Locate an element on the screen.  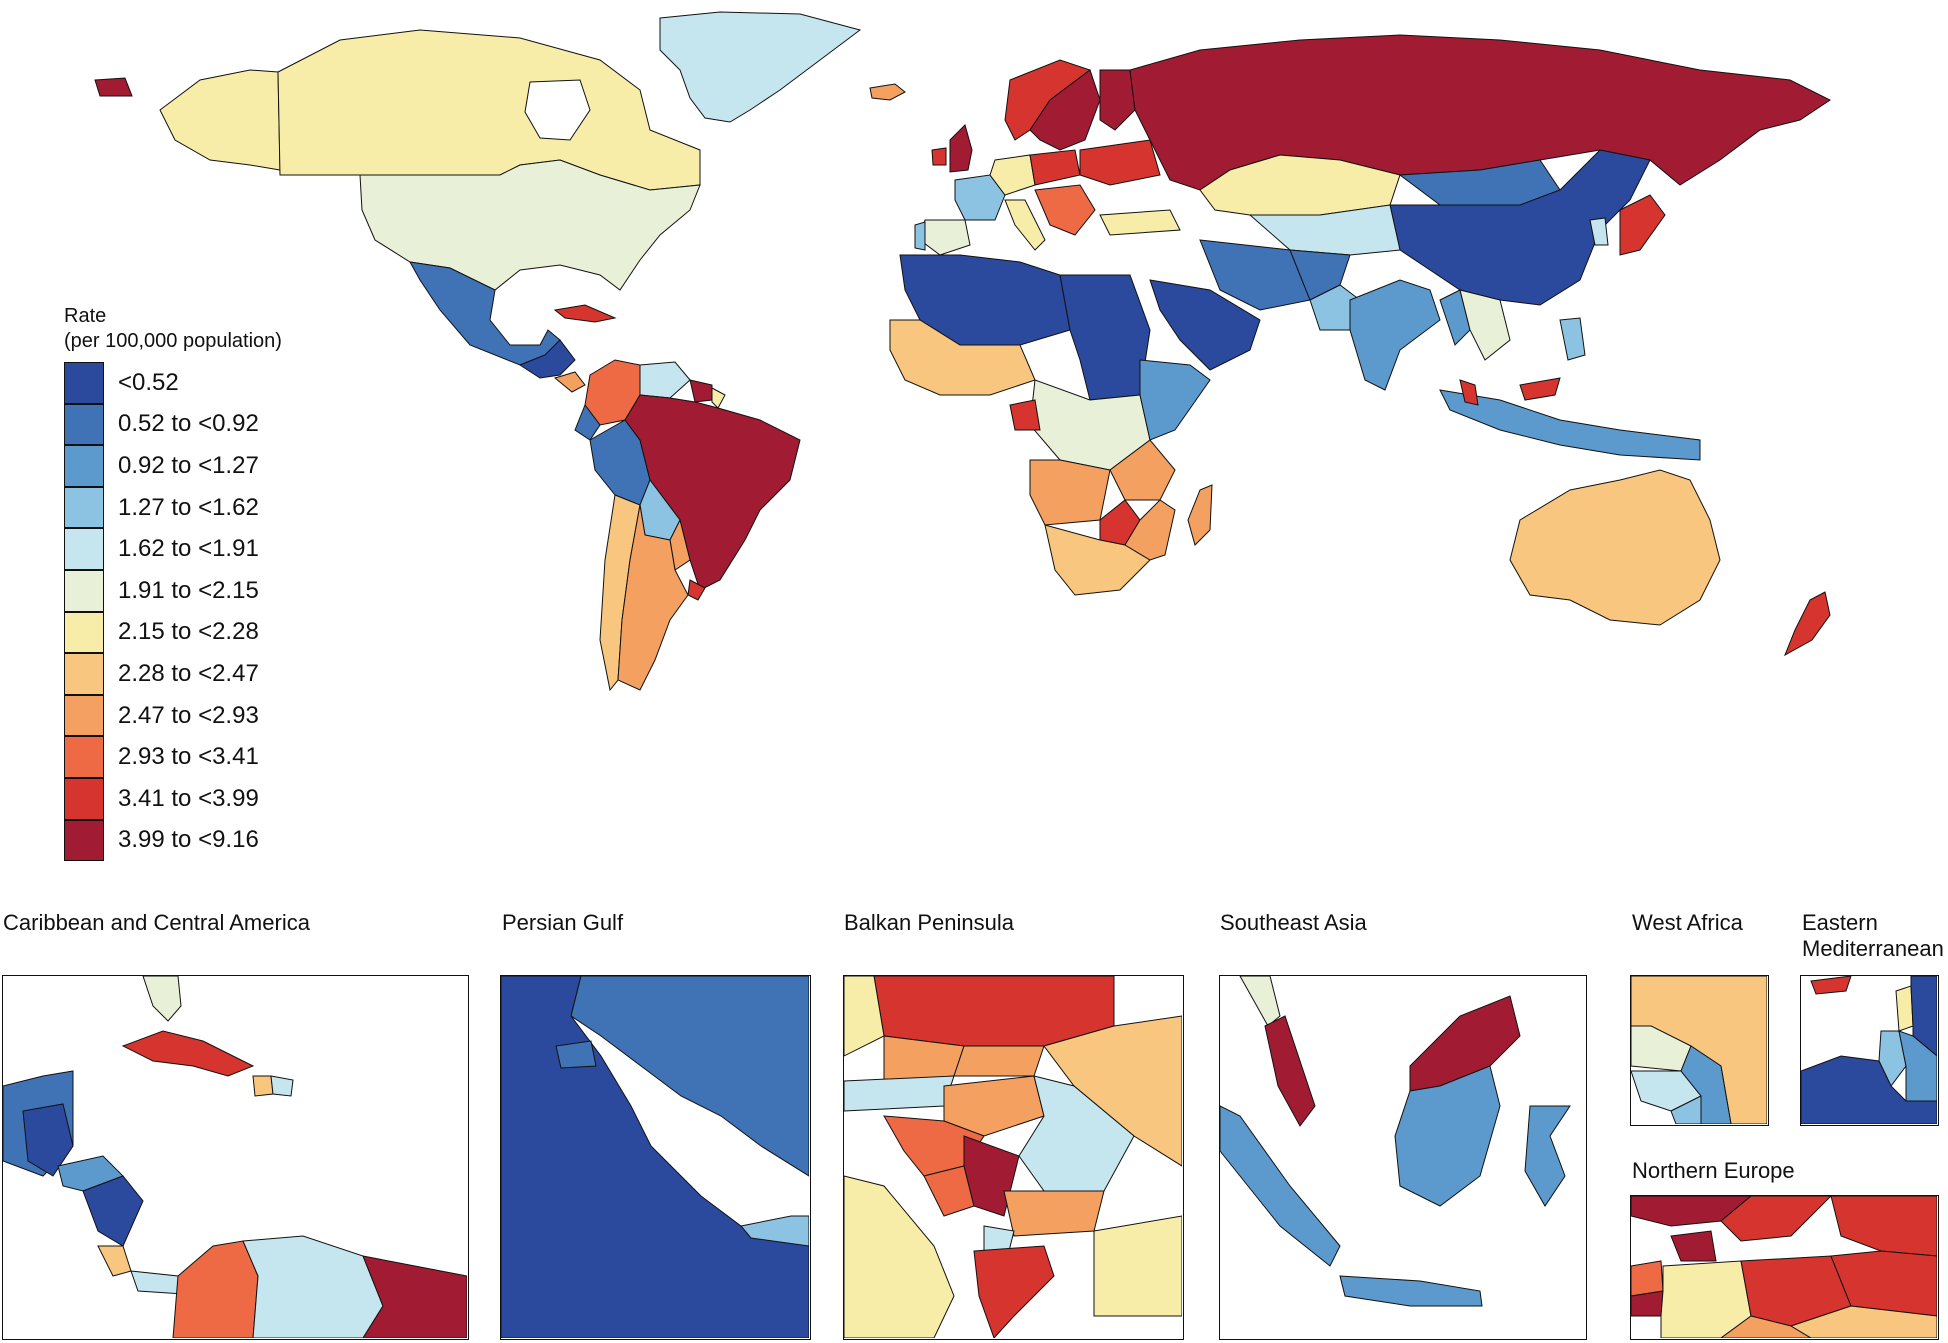
region-philippines is located at coordinates (1572, 339).